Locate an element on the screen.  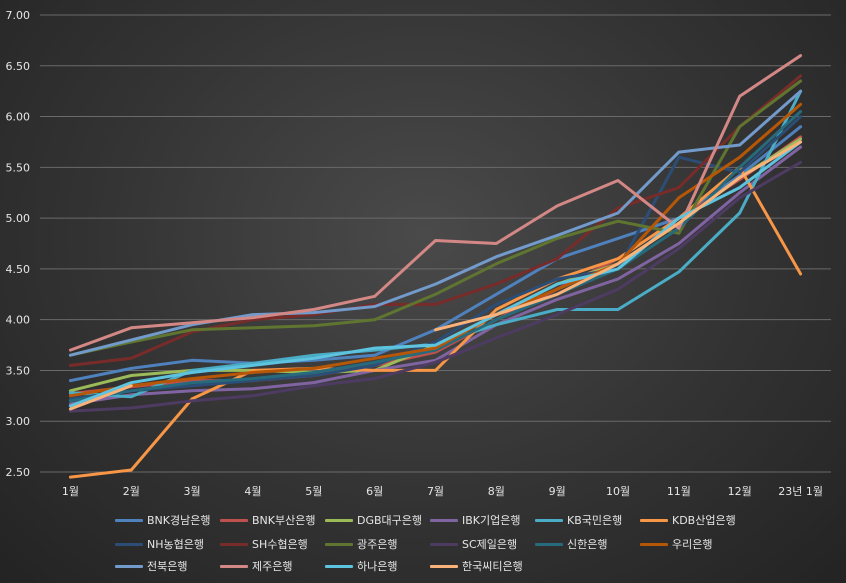
x-tick-label: 3월 is located at coordinates (192, 491).